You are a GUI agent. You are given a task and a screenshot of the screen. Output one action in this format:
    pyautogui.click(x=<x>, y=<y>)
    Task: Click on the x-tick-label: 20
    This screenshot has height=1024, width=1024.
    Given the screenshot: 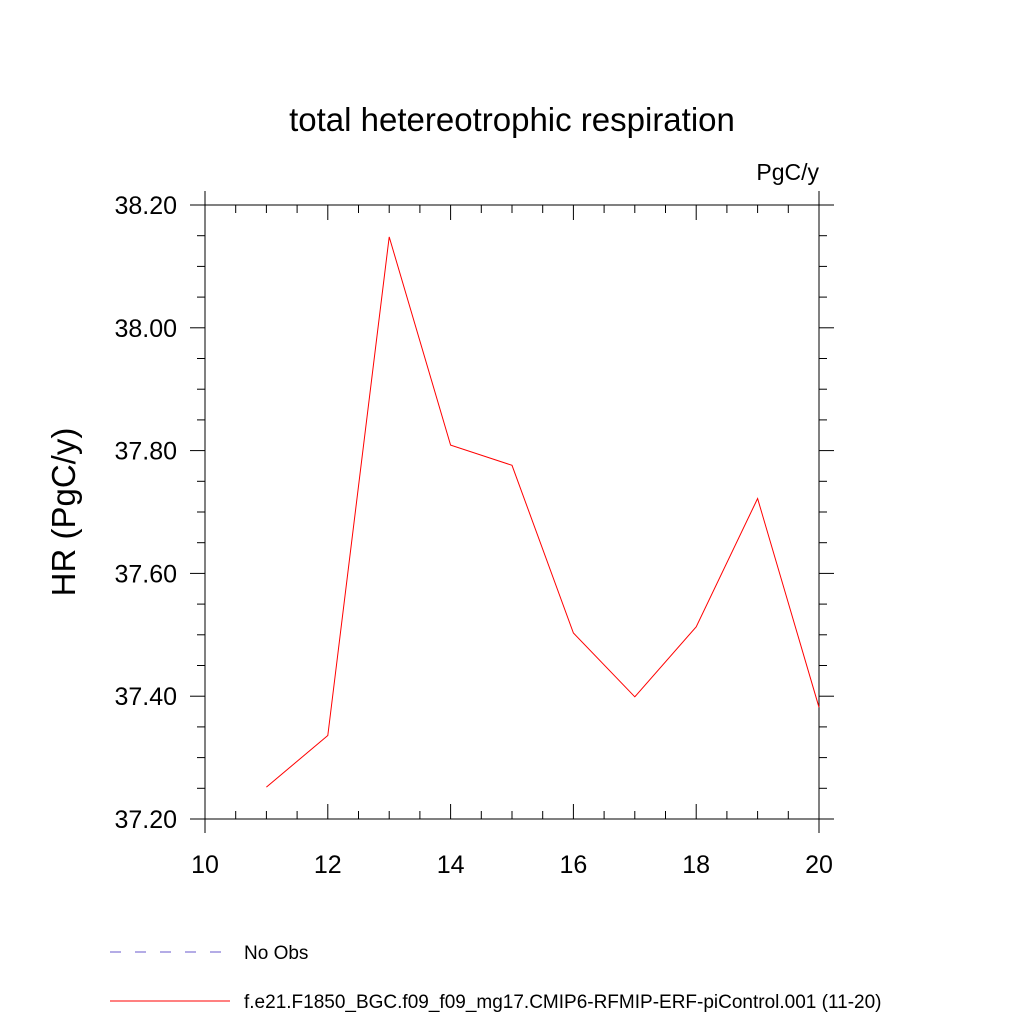 What is the action you would take?
    pyautogui.click(x=819, y=865)
    